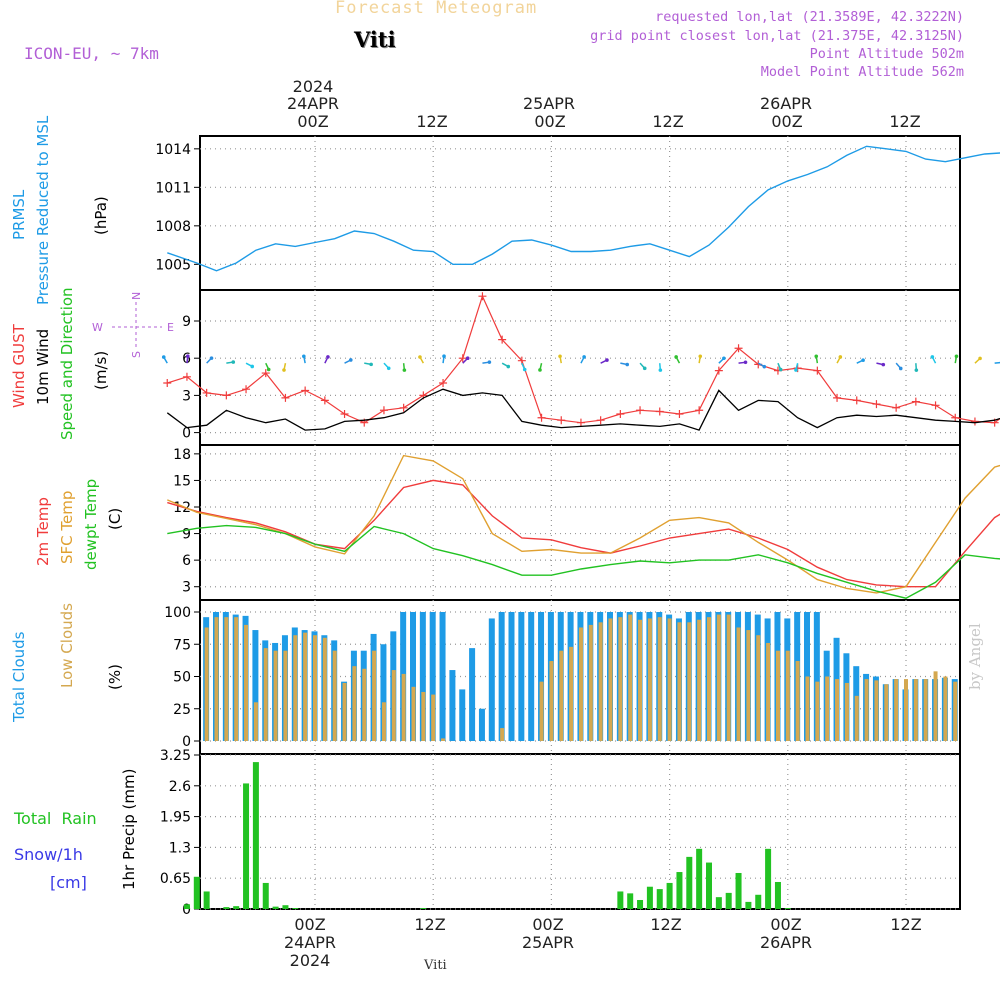 The image size is (1000, 1000). I want to click on top-tick-label-1: 12Z, so click(431, 121).